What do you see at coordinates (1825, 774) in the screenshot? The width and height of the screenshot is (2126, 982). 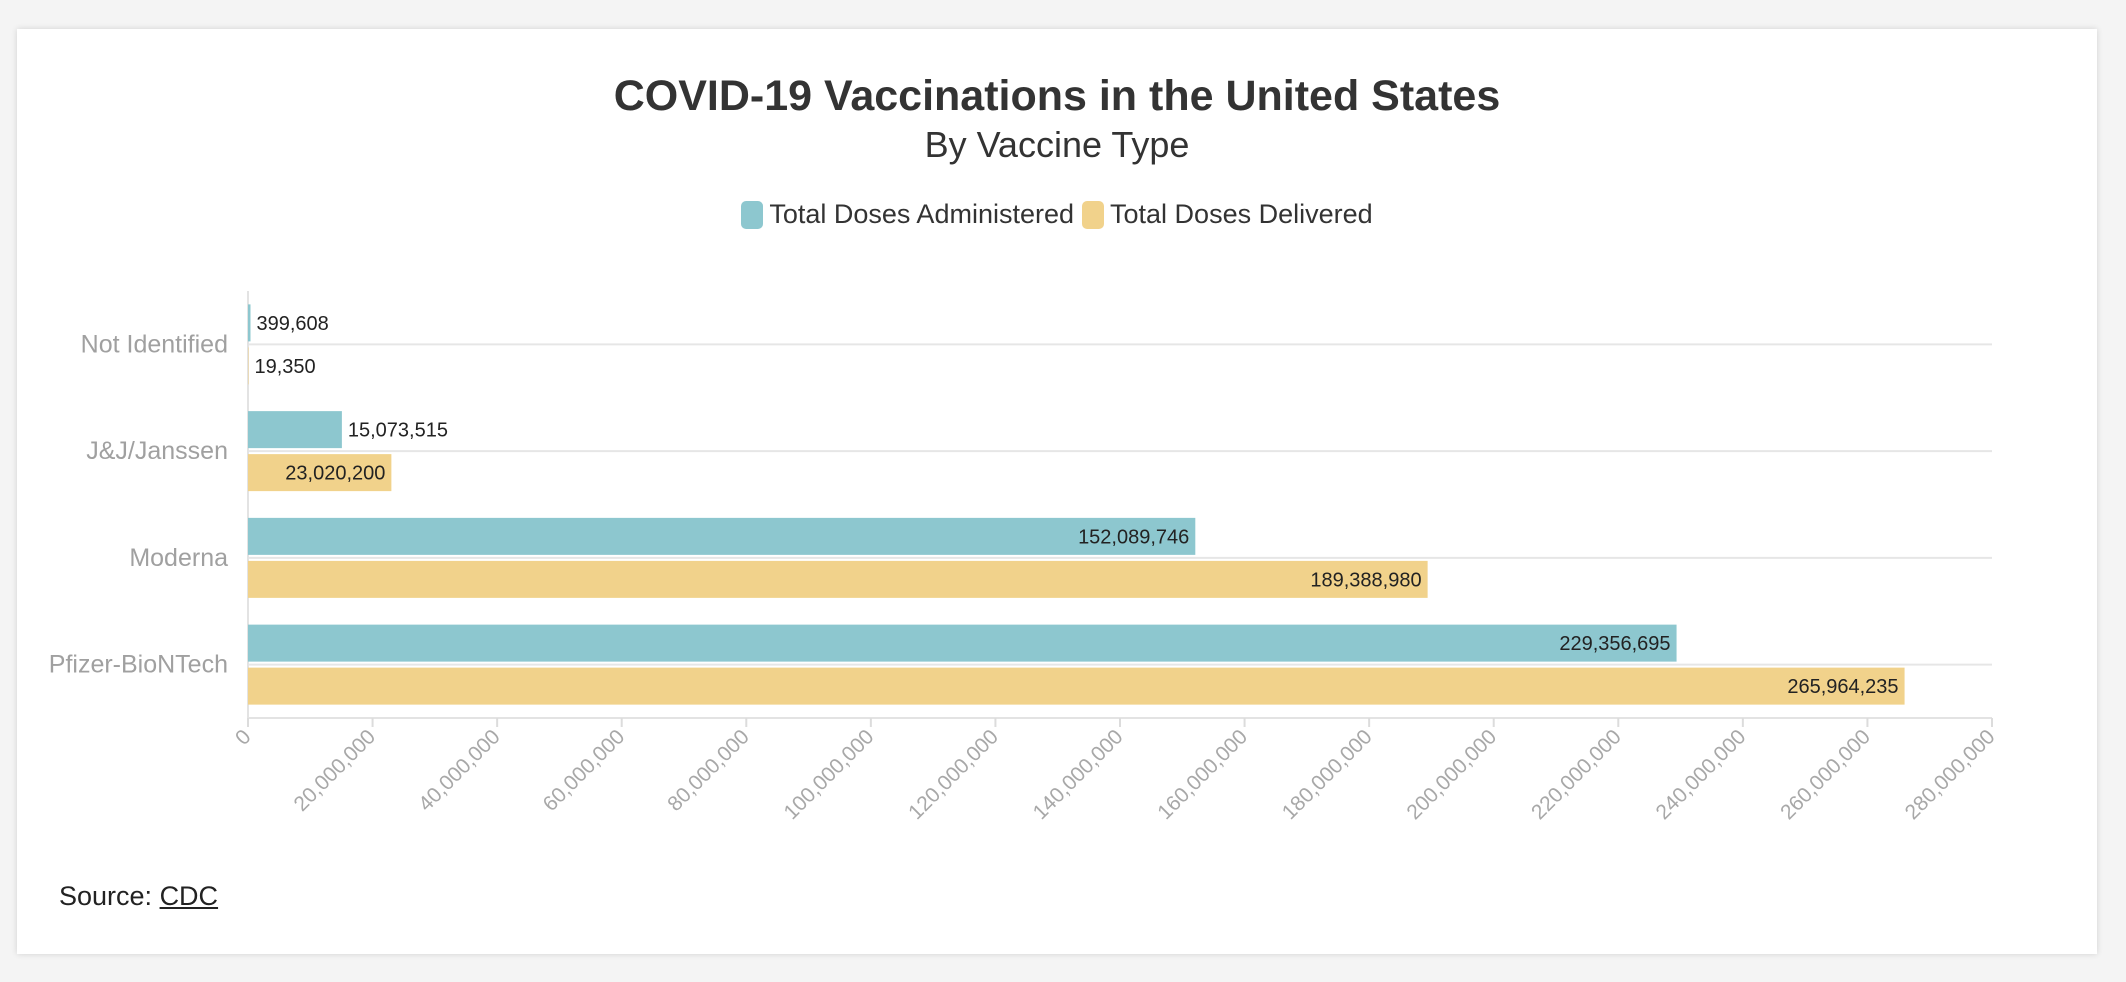 I see `x-tick-label: 260,000,000` at bounding box center [1825, 774].